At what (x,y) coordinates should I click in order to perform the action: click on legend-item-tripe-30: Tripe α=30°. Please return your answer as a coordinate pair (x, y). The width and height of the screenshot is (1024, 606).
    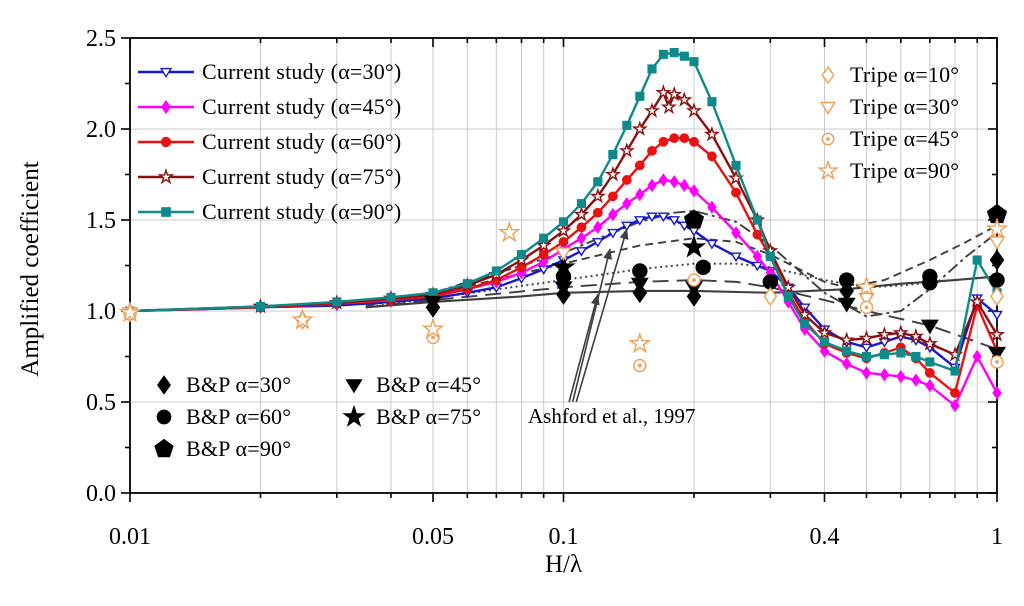
    Looking at the image, I should click on (887, 107).